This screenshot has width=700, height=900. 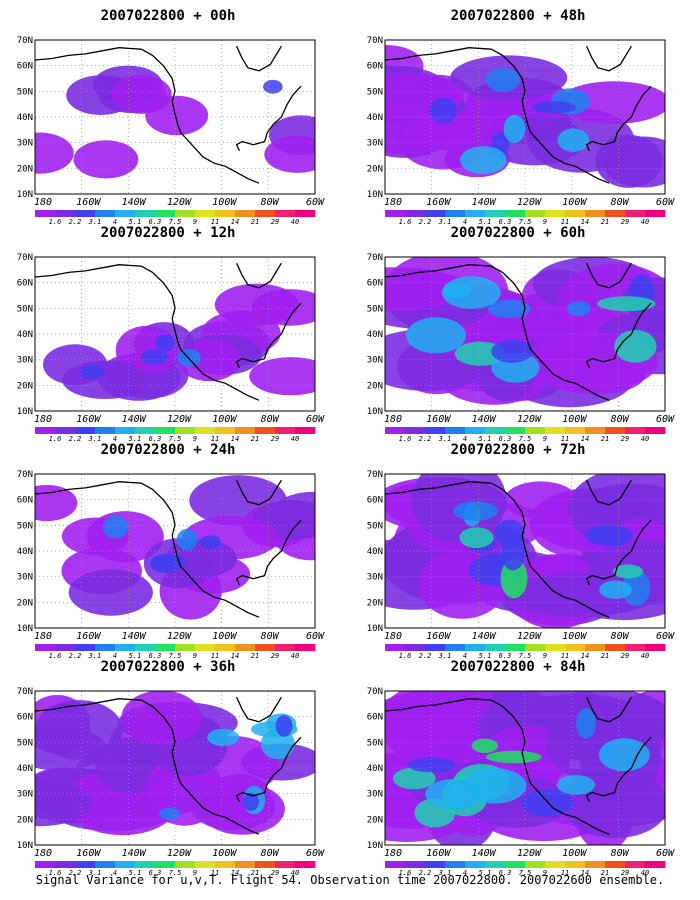 I want to click on y-tick-label: 70N, so click(x=25, y=692).